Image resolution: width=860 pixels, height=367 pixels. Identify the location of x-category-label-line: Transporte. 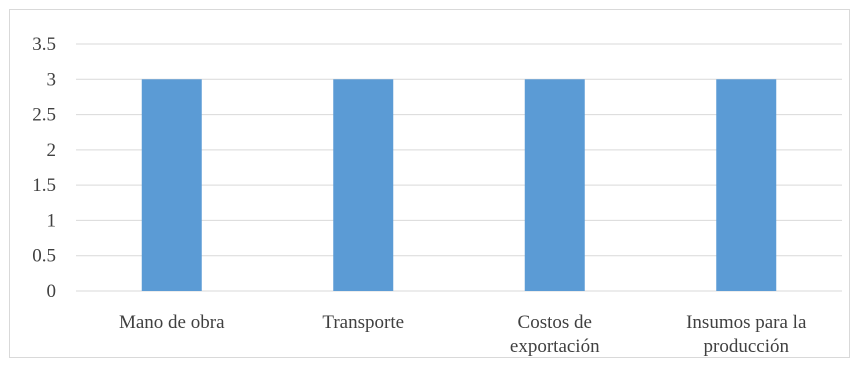
(363, 322).